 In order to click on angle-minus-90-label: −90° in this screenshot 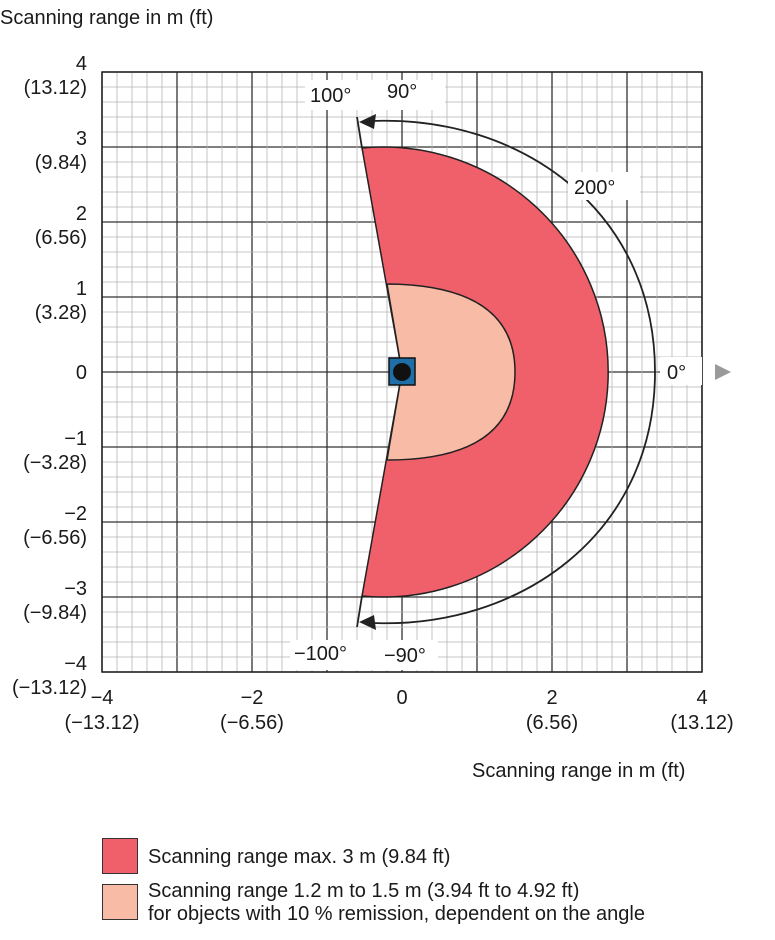, I will do `click(405, 656)`.